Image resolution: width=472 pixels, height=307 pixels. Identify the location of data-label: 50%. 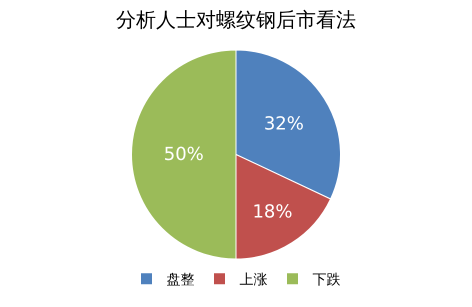
(184, 154).